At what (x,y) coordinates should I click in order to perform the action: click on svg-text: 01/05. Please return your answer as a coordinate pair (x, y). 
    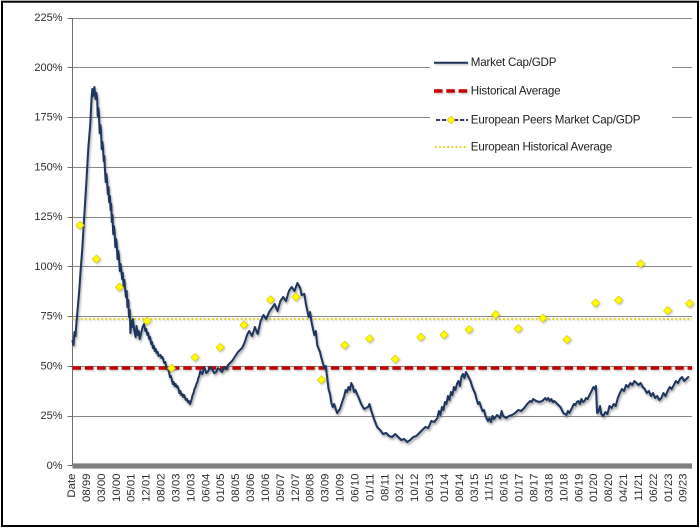
    Looking at the image, I should click on (221, 488).